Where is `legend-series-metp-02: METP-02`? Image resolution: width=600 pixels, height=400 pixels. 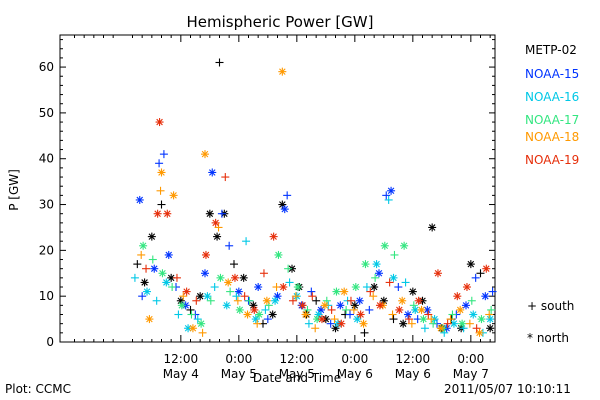 legend-series-metp-02: METP-02 is located at coordinates (551, 50).